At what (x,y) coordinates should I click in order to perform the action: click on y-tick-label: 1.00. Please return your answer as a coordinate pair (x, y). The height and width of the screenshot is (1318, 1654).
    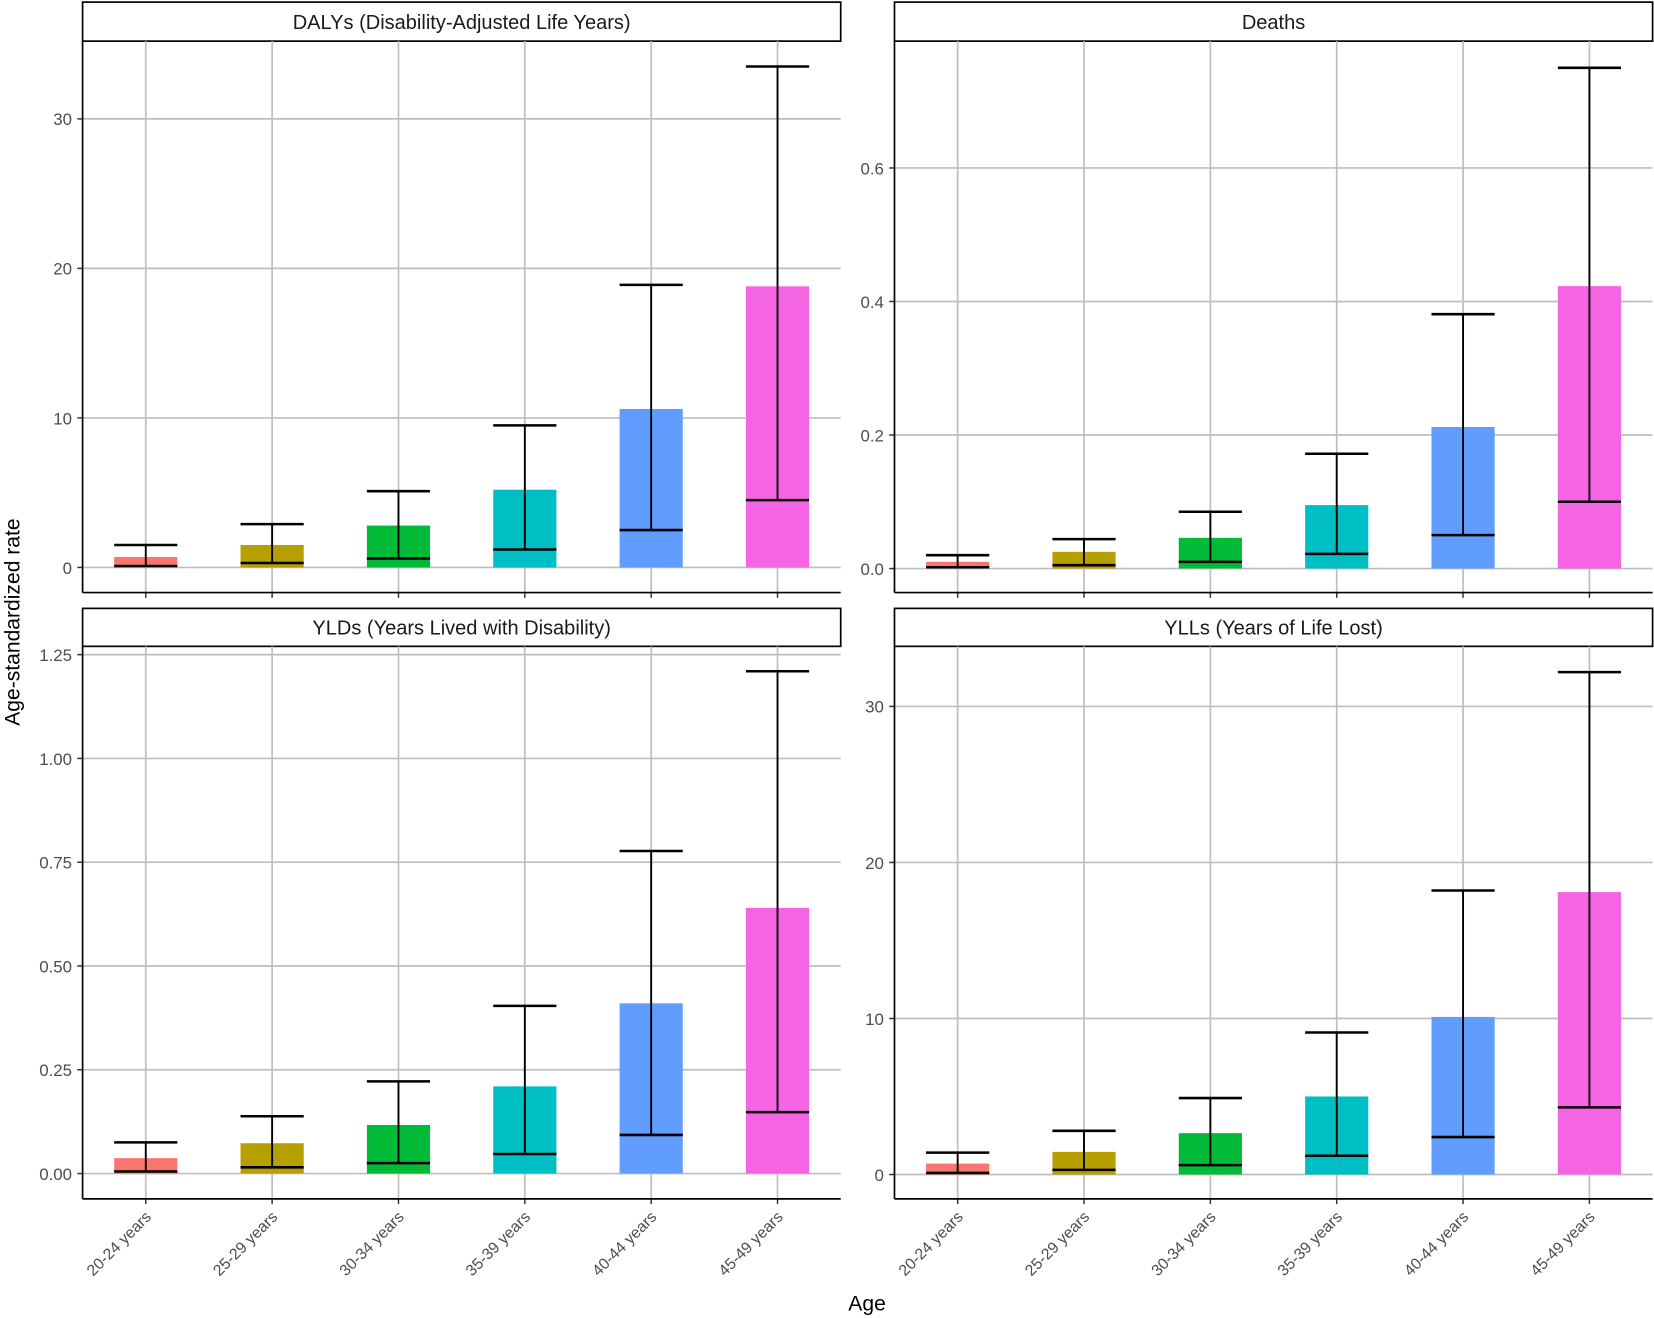
    Looking at the image, I should click on (55, 759).